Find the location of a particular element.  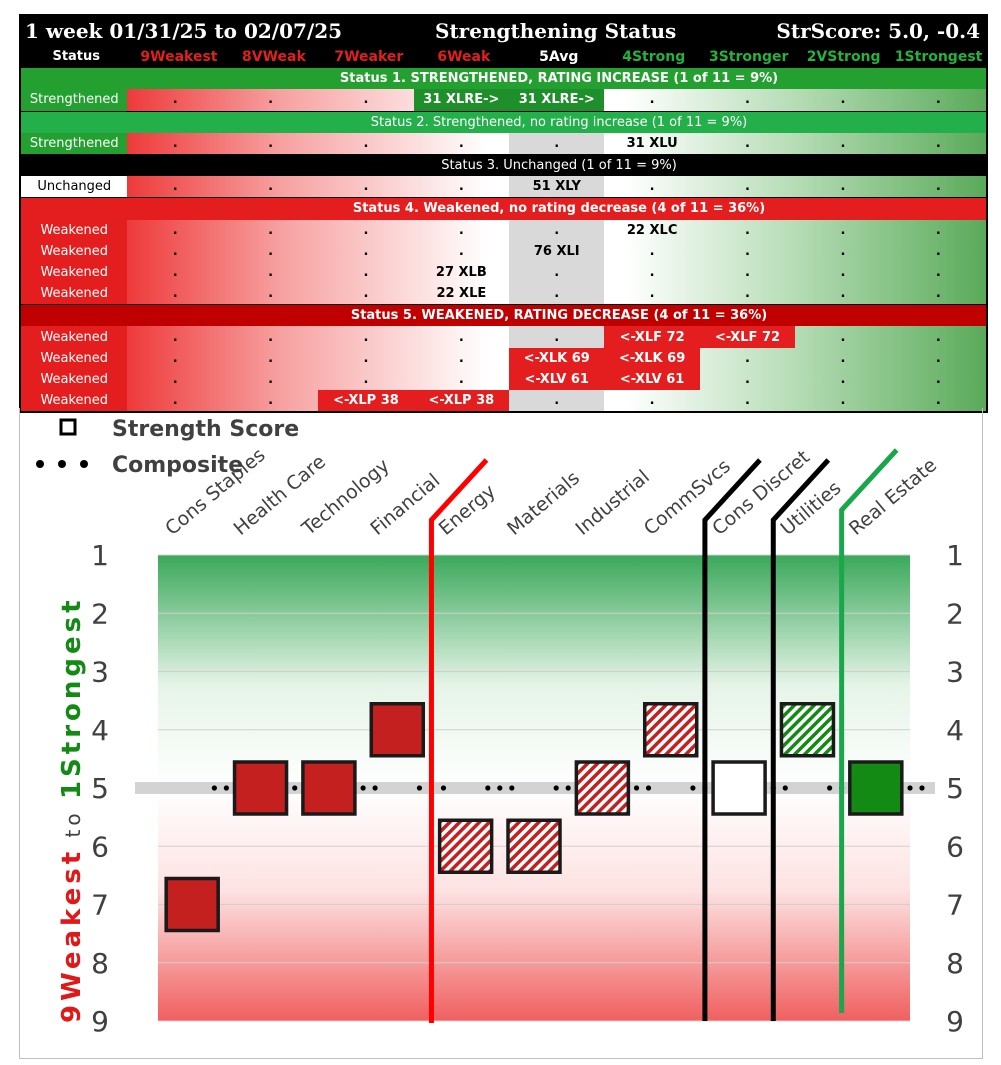

column-header-4strong: 4Strong is located at coordinates (654, 56).